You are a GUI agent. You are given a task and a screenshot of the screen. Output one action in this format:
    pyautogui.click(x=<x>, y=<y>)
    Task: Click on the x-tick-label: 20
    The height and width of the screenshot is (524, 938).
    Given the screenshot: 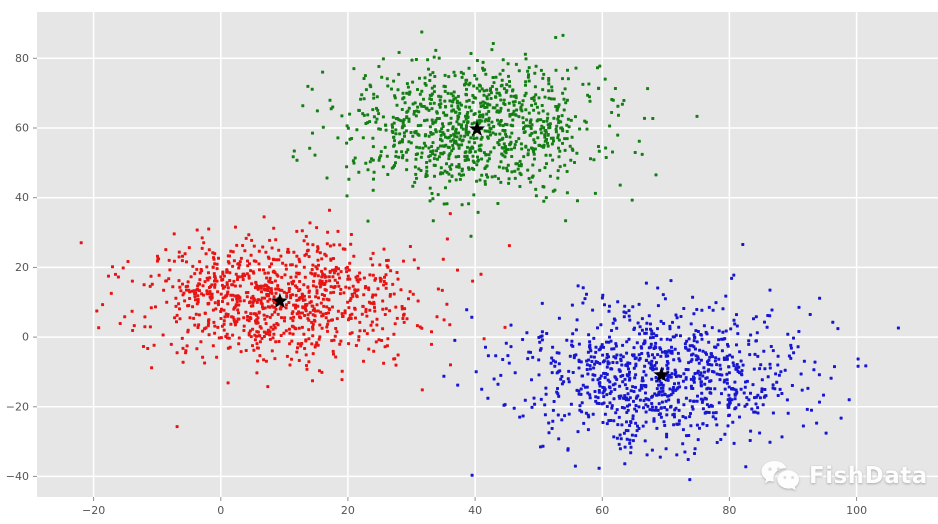 What is the action you would take?
    pyautogui.click(x=348, y=510)
    